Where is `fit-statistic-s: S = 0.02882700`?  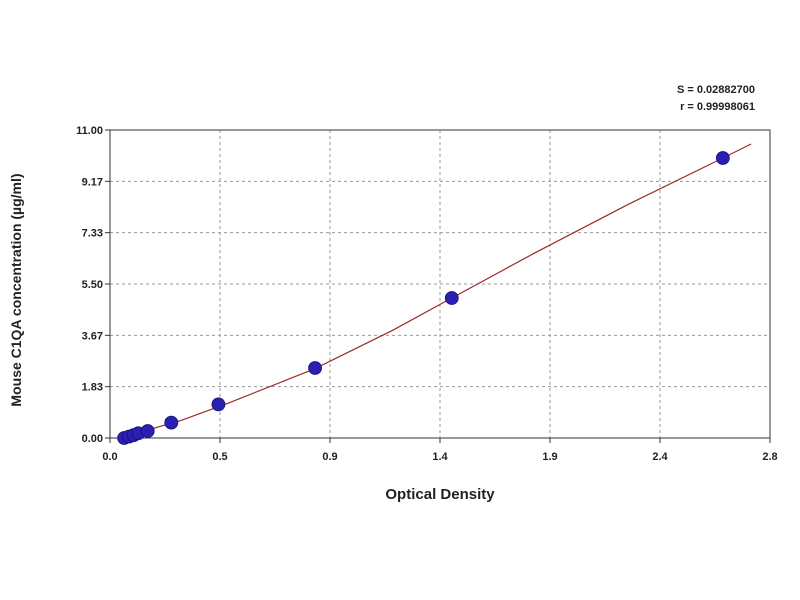
fit-statistic-s: S = 0.02882700 is located at coordinates (716, 90).